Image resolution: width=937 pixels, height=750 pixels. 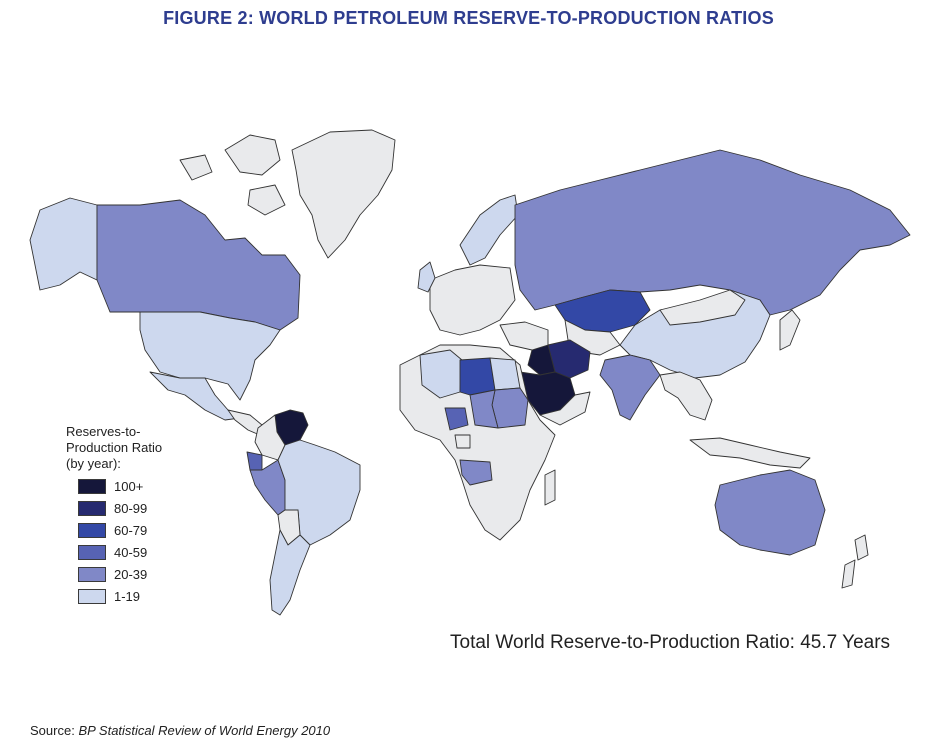 What do you see at coordinates (456, 419) in the screenshot?
I see `region-nigeria` at bounding box center [456, 419].